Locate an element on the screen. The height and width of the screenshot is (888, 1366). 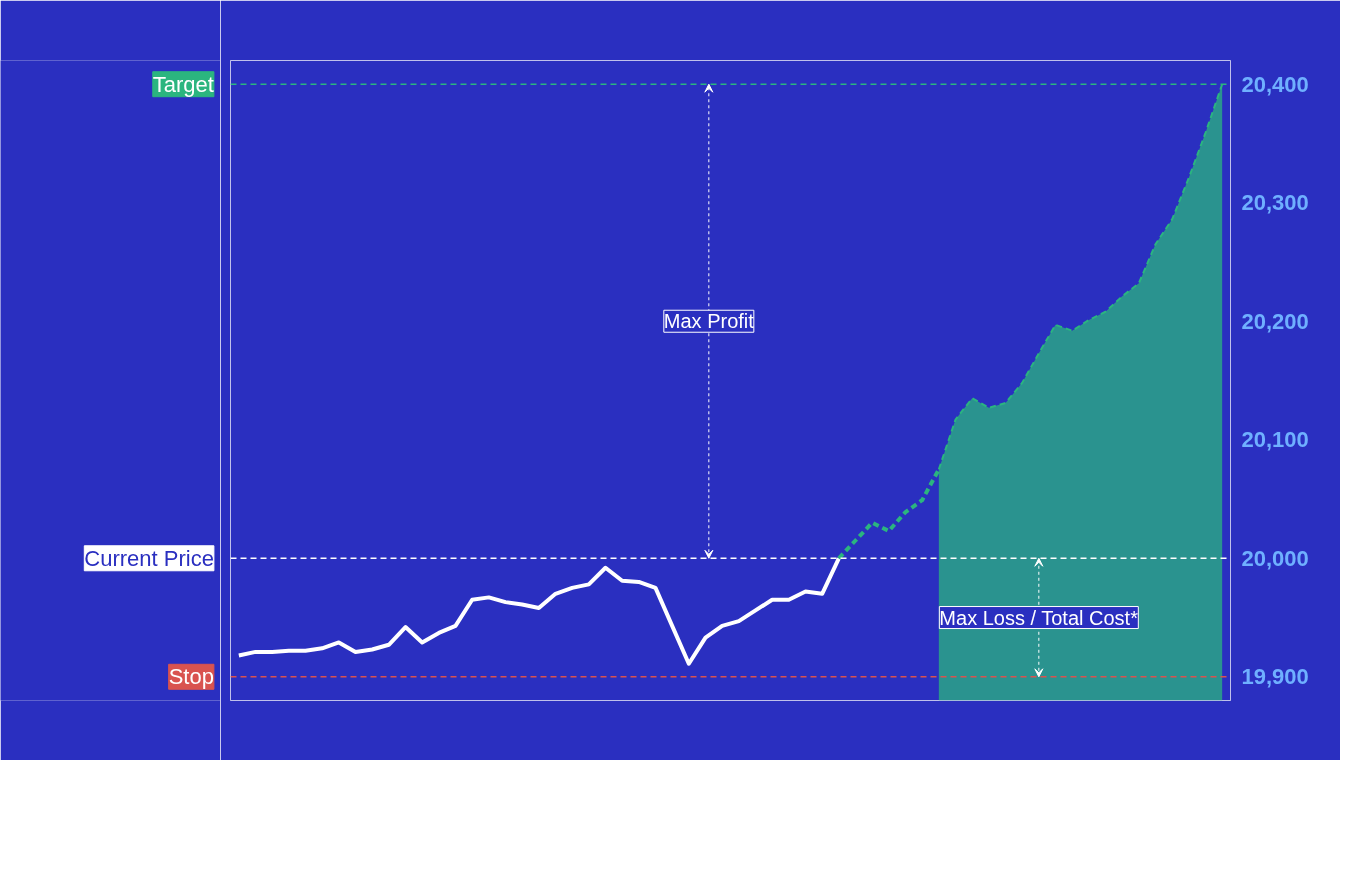
y-tick-label: 20,100 is located at coordinates (1275, 440).